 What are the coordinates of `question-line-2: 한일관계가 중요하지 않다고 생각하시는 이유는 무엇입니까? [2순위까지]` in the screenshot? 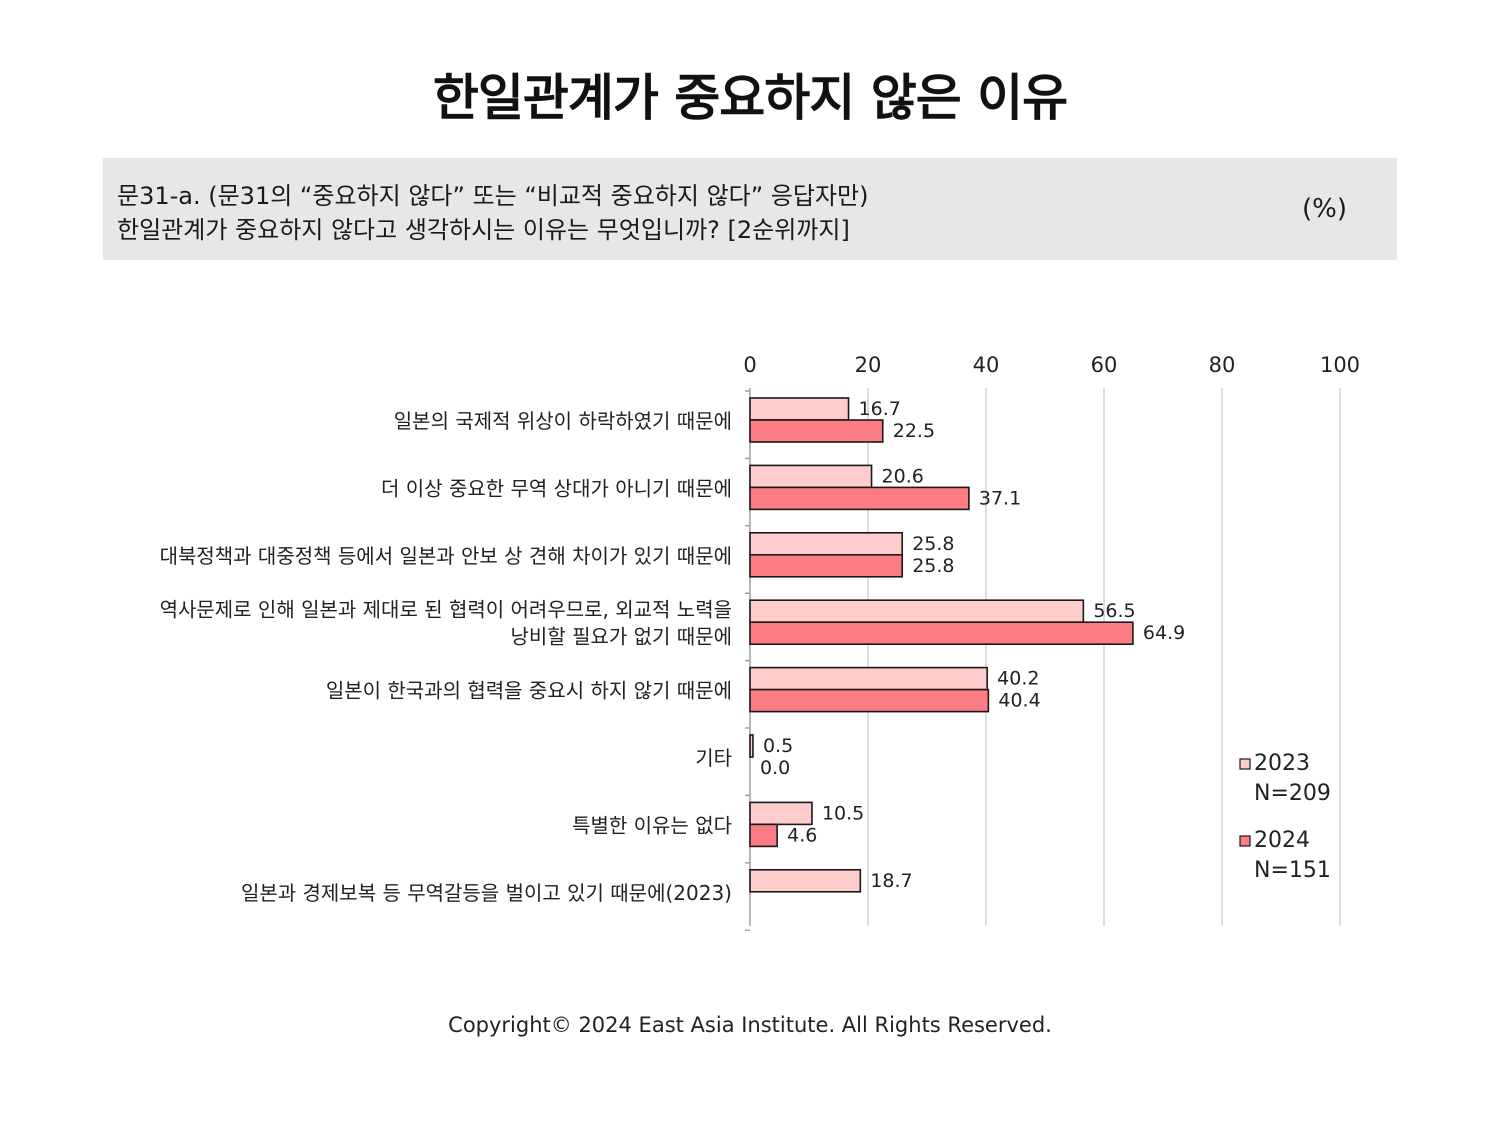 It's located at (483, 230).